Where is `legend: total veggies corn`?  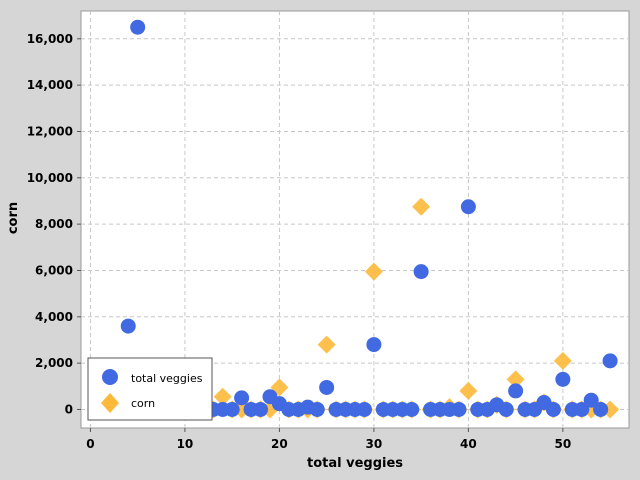
legend: total veggies corn is located at coordinates (150, 389).